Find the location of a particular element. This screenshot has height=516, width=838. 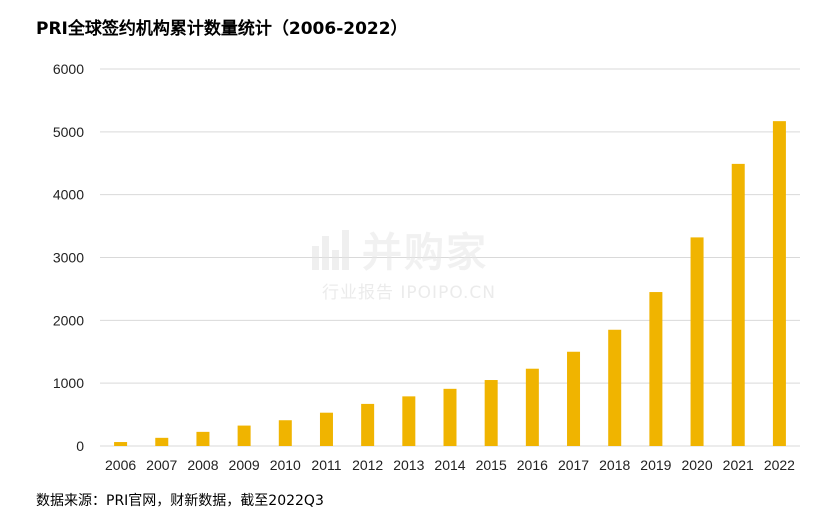

x-tick-label: 2010 is located at coordinates (285, 465).